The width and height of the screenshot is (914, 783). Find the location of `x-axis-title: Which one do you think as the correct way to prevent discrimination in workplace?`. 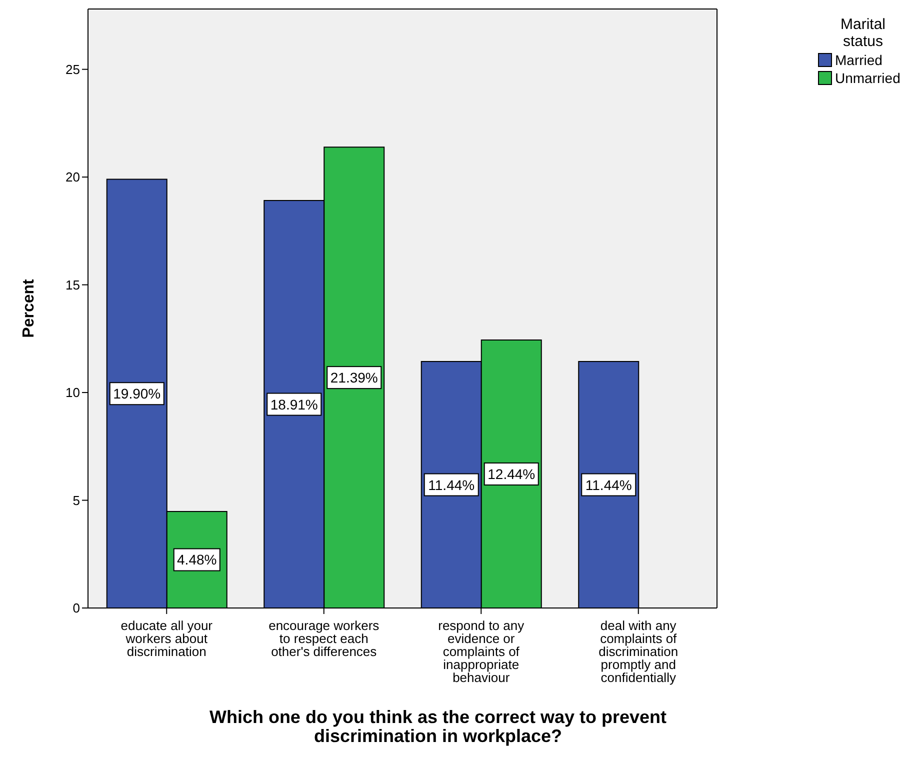

x-axis-title: Which one do you think as the correct way to prevent discrimination in workplace? is located at coordinates (438, 726).